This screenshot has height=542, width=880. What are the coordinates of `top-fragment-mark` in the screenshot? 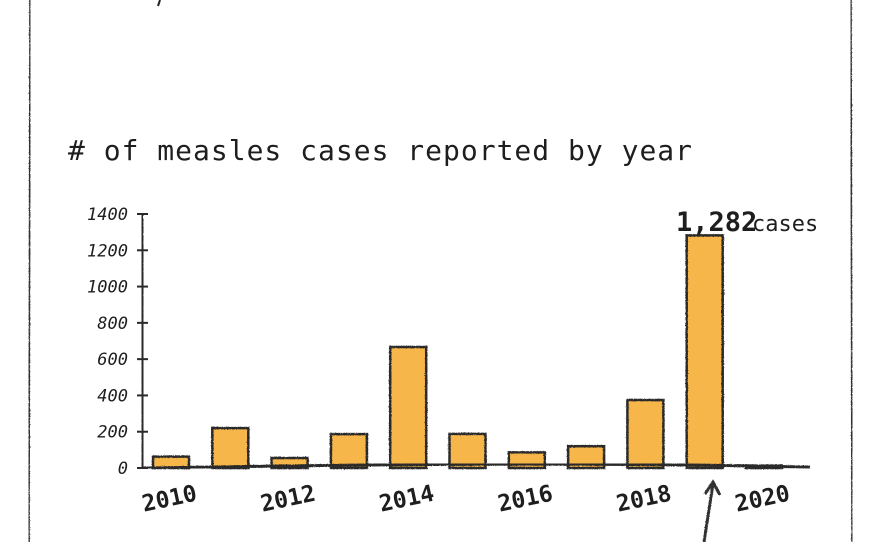 It's located at (159, 3).